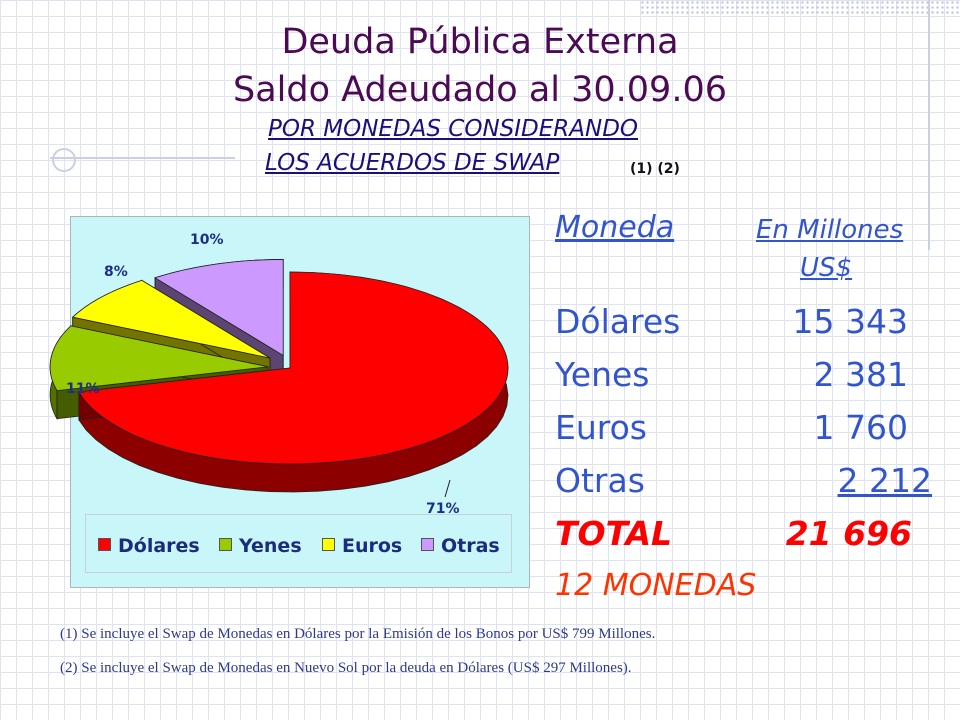 This screenshot has width=960, height=720. What do you see at coordinates (480, 90) in the screenshot?
I see `title-line-2: Saldo Adeudado al 30.09.06` at bounding box center [480, 90].